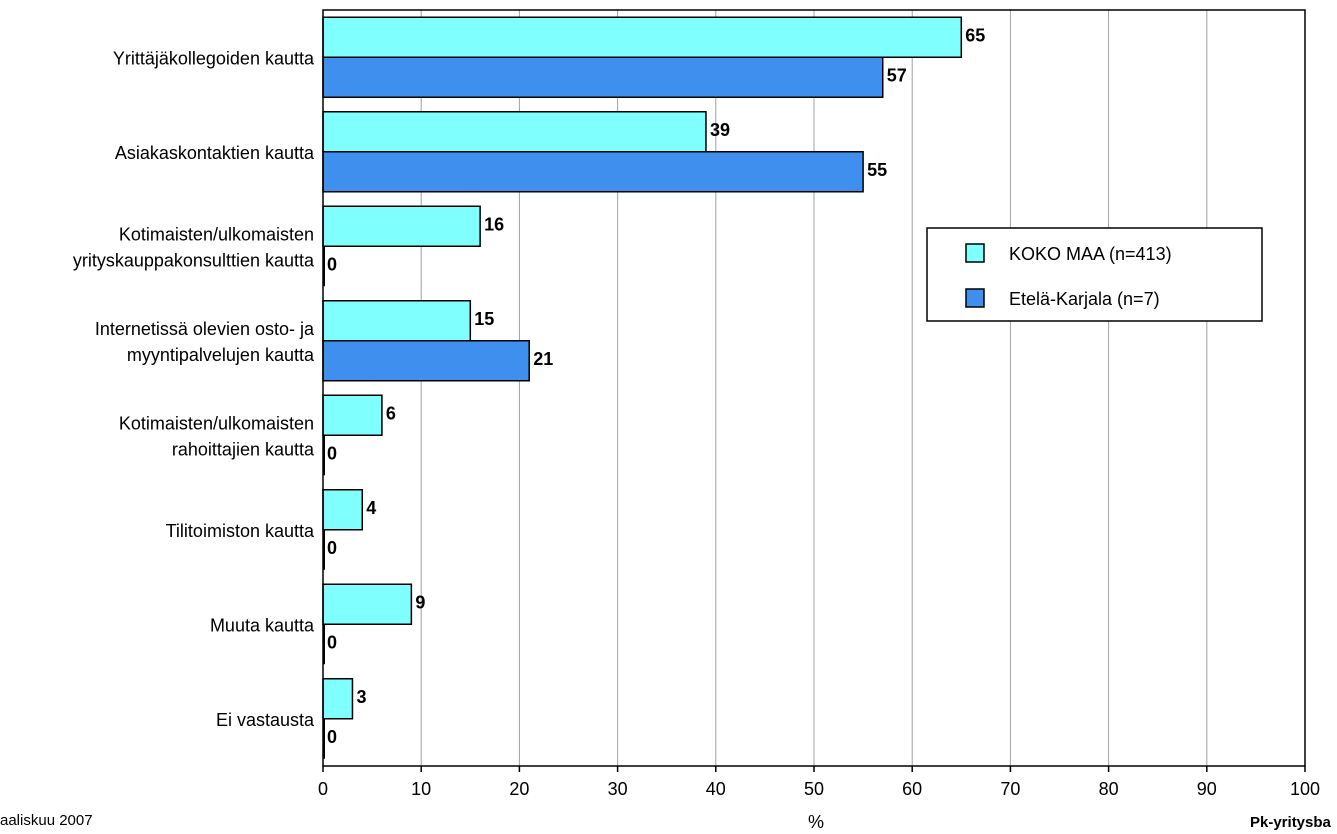 This screenshot has height=834, width=1337. I want to click on data-label: 3, so click(361, 697).